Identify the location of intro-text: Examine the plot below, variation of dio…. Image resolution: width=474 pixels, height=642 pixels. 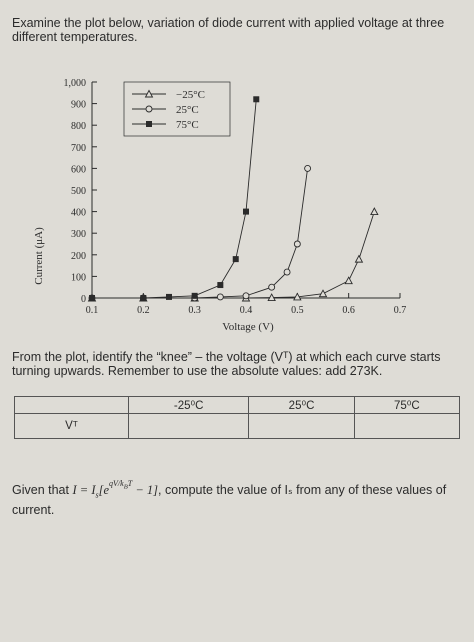
(228, 30).